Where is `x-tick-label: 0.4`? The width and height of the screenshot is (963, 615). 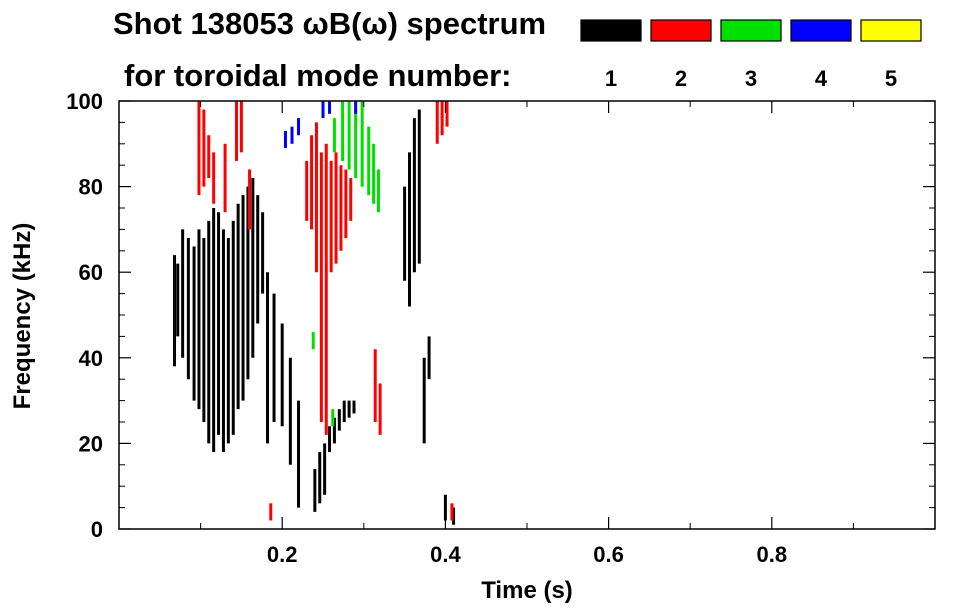
x-tick-label: 0.4 is located at coordinates (445, 554).